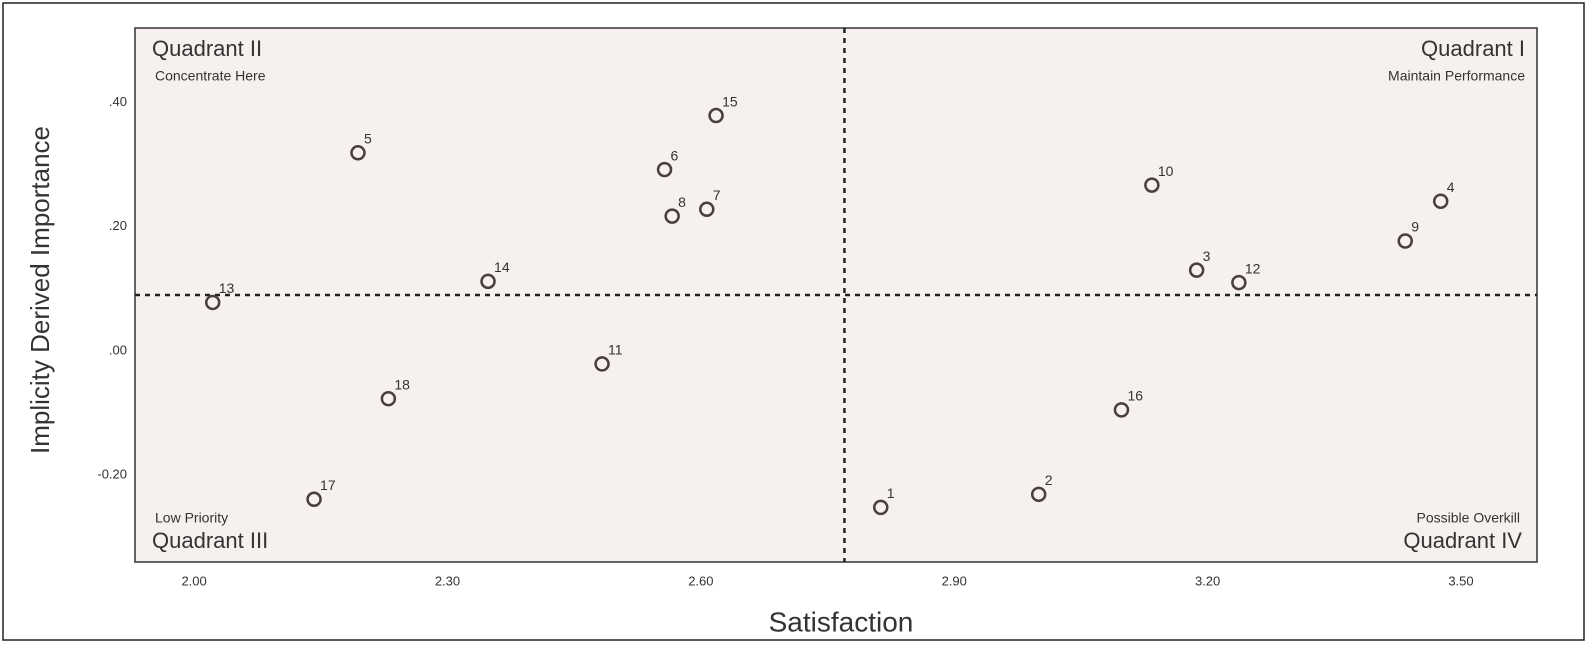  Describe the element at coordinates (891, 493) in the screenshot. I see `point-label: 1` at that location.